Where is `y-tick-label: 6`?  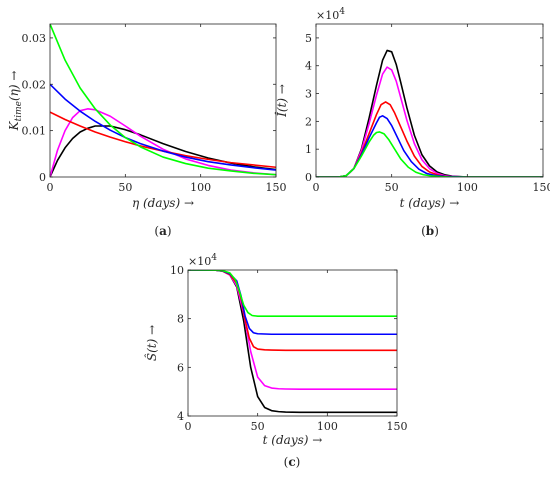
y-tick-label: 6 is located at coordinates (180, 367).